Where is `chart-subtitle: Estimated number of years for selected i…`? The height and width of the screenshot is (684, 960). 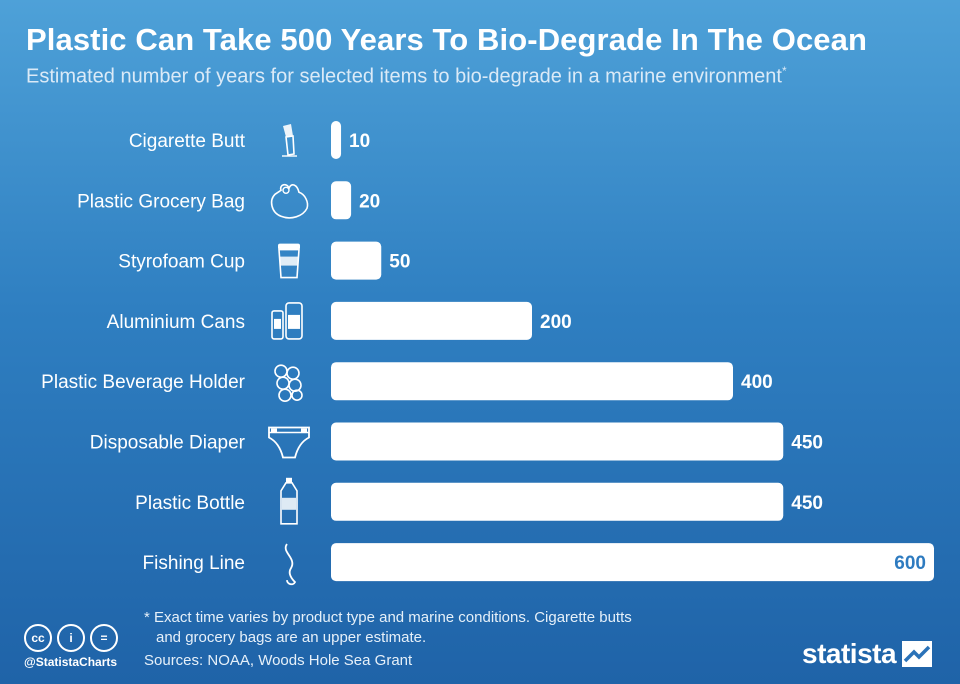
chart-subtitle: Estimated number of years for selected i… is located at coordinates (406, 76).